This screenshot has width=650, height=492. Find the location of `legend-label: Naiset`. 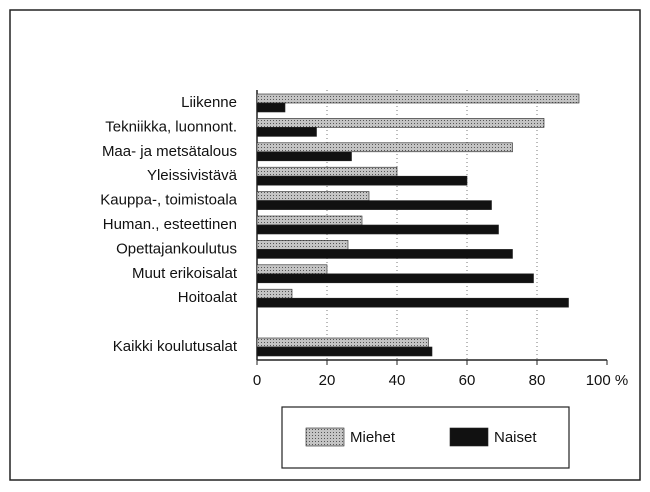

legend-label: Naiset is located at coordinates (515, 437).